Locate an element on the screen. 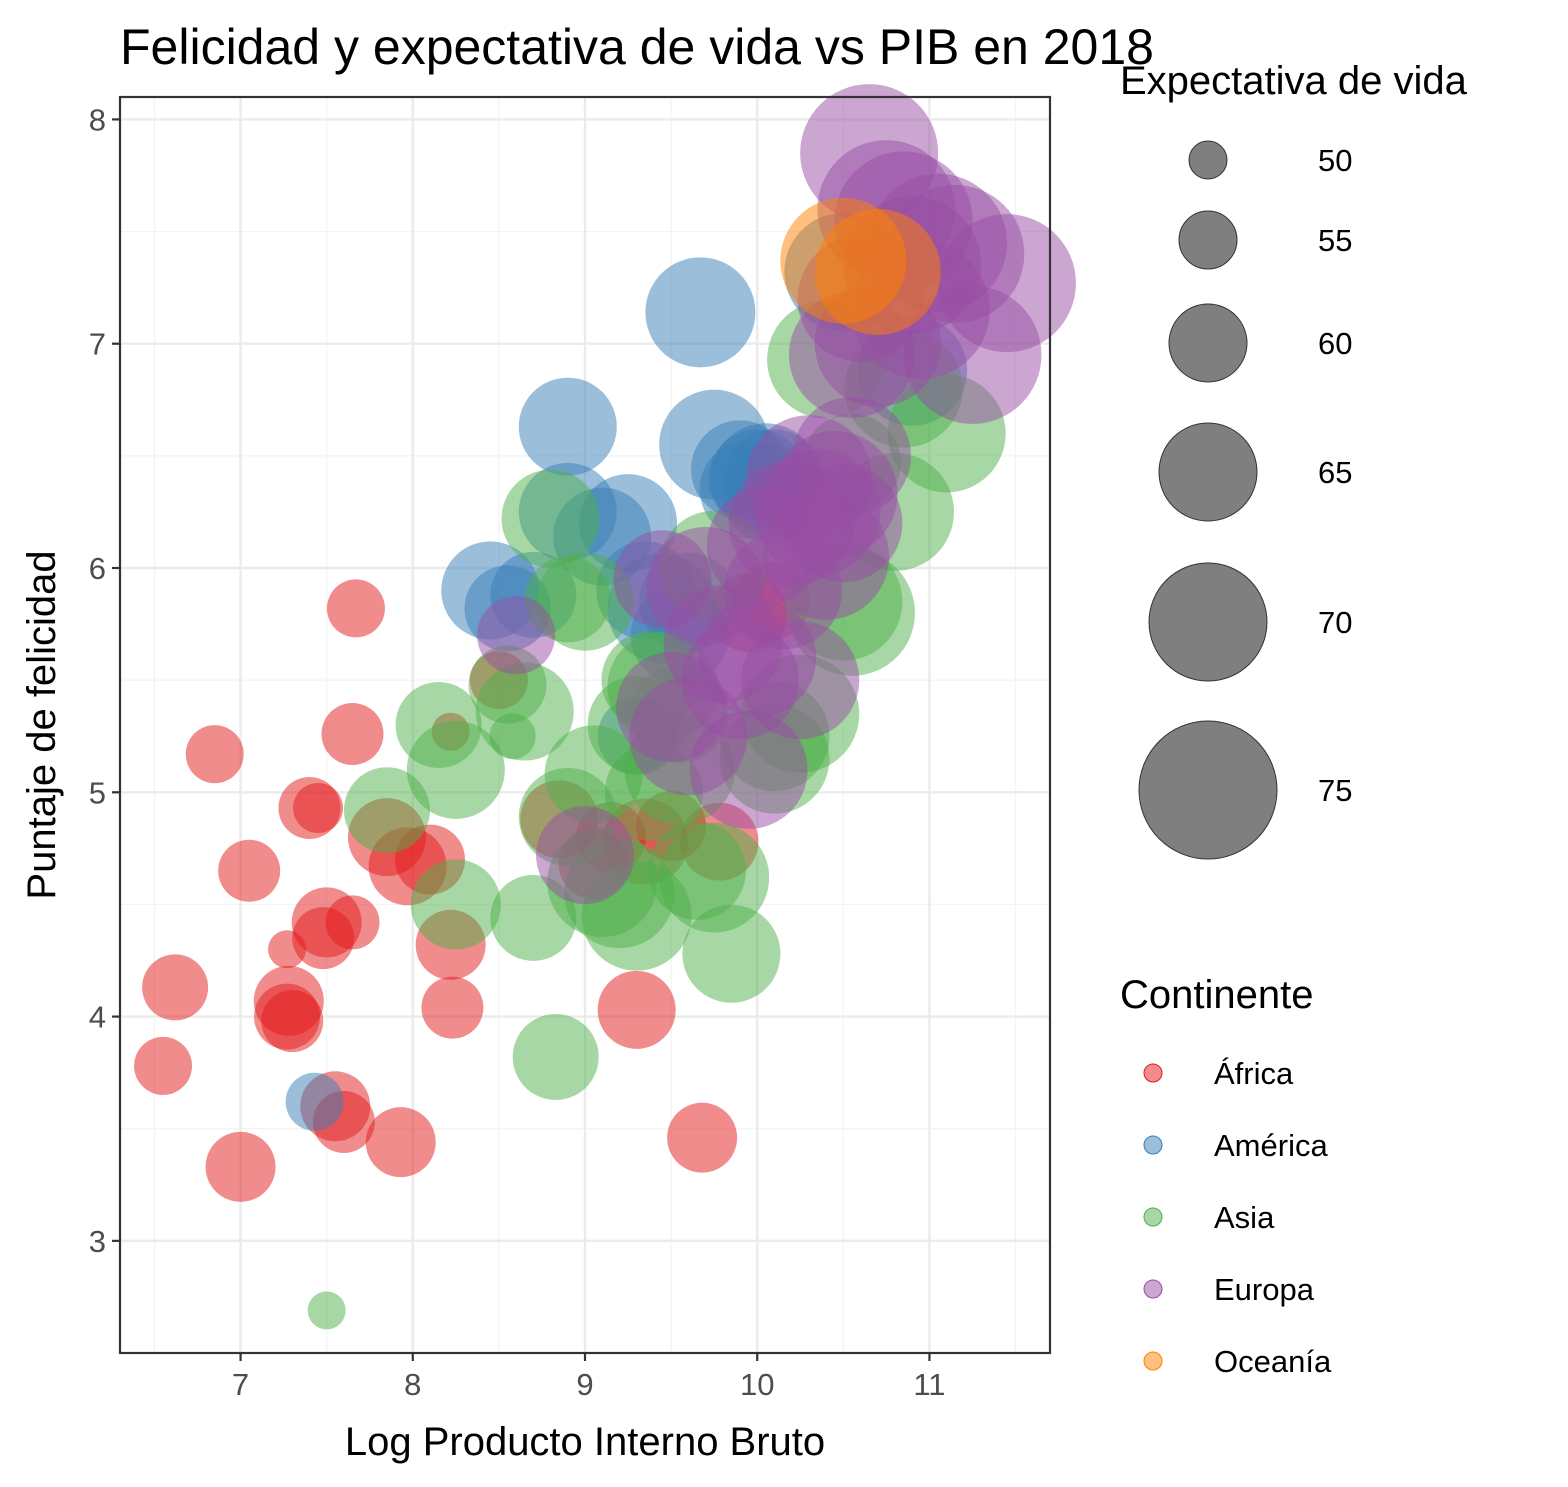 Image resolution: width=1568 pixels, height=1487 pixels. x-tick-label: 10 is located at coordinates (757, 1384).